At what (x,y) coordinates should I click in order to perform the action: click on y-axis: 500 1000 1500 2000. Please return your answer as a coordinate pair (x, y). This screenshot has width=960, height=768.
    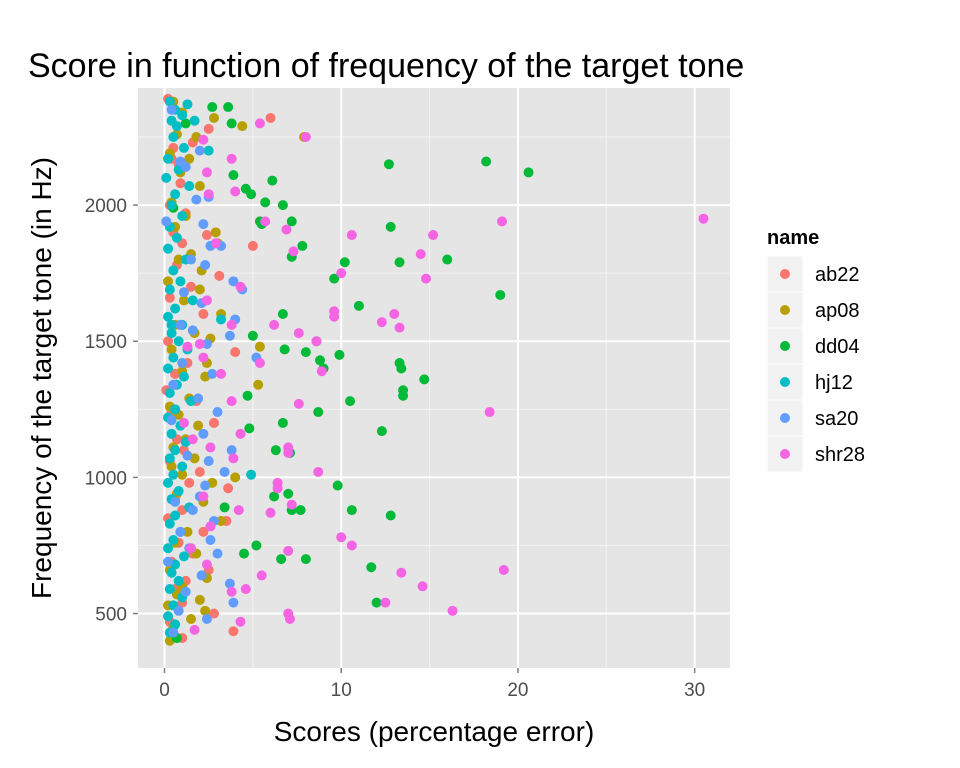
    Looking at the image, I should click on (111, 411).